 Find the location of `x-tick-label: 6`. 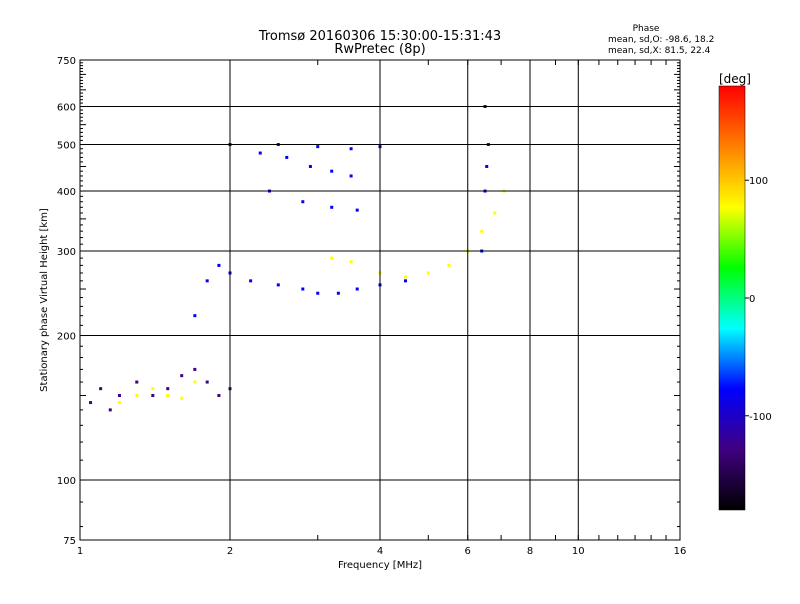

x-tick-label: 6 is located at coordinates (468, 551).